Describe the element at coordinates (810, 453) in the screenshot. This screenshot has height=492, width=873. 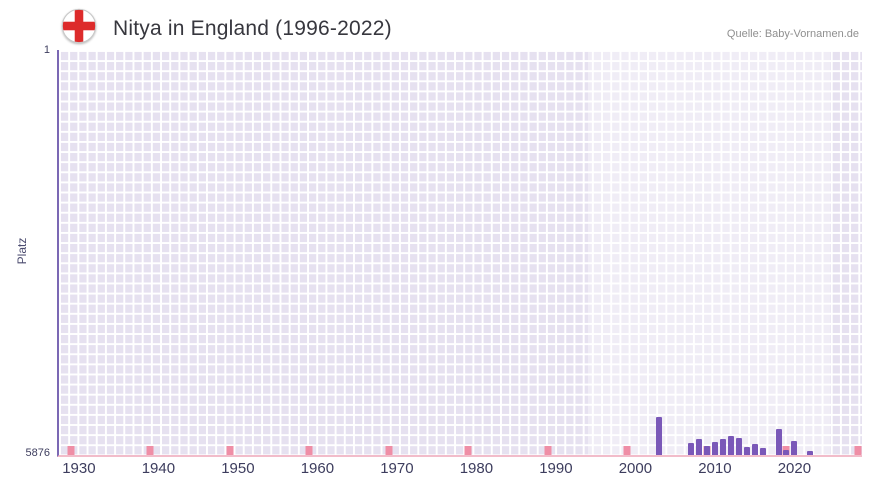
I see `bar-2022` at that location.